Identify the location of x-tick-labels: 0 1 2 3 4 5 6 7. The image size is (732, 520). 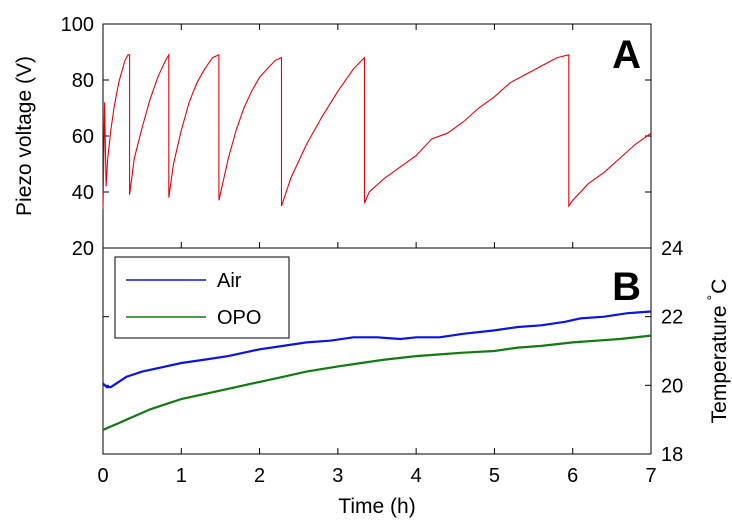
(376, 476).